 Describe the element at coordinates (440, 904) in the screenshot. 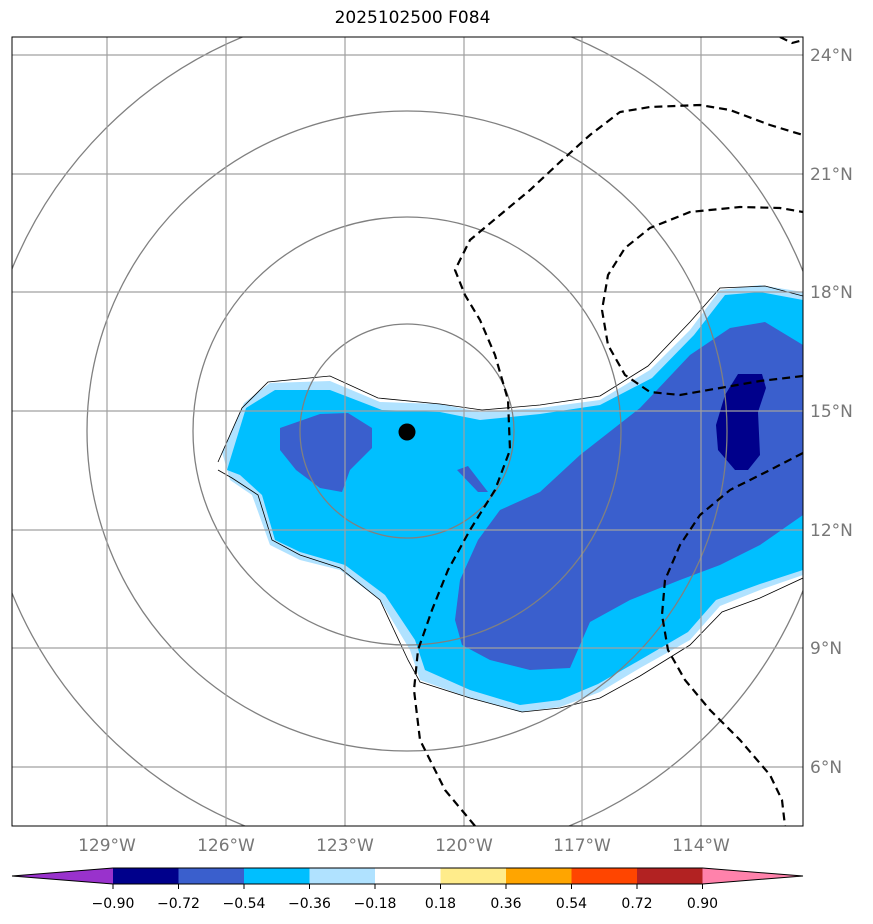

I see `colorbar-tick-label: 0.18` at that location.